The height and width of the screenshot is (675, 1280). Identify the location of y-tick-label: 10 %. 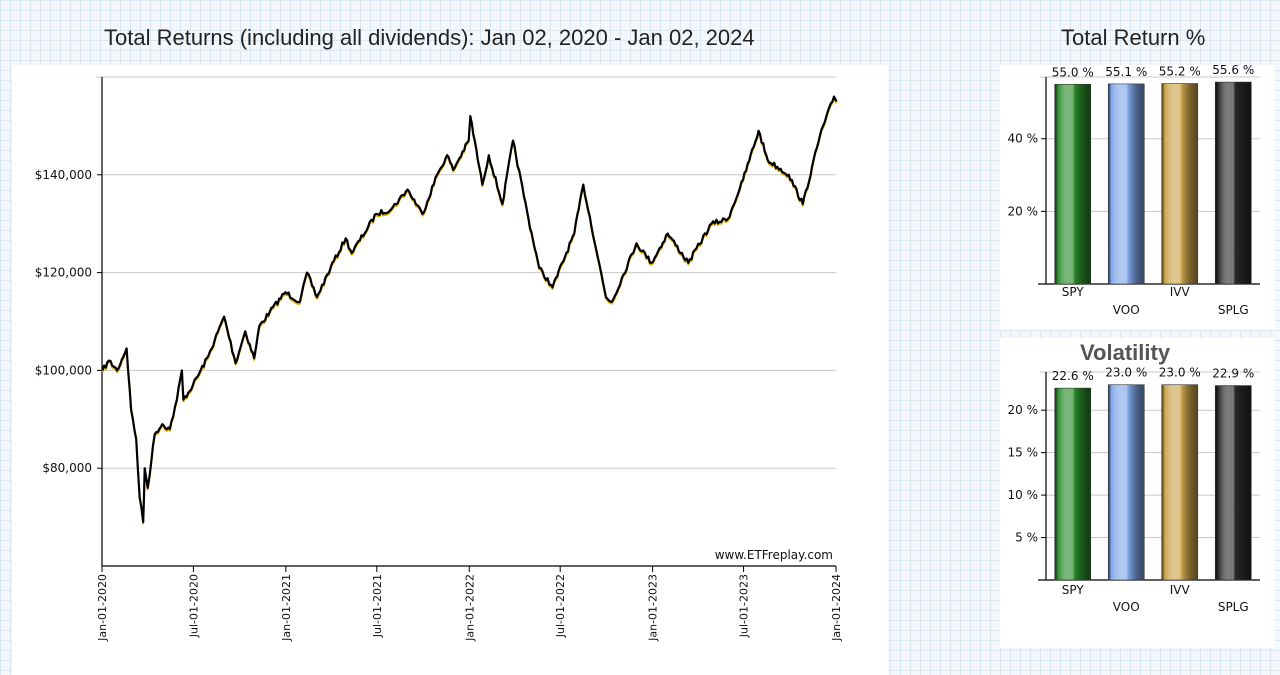
(1023, 495).